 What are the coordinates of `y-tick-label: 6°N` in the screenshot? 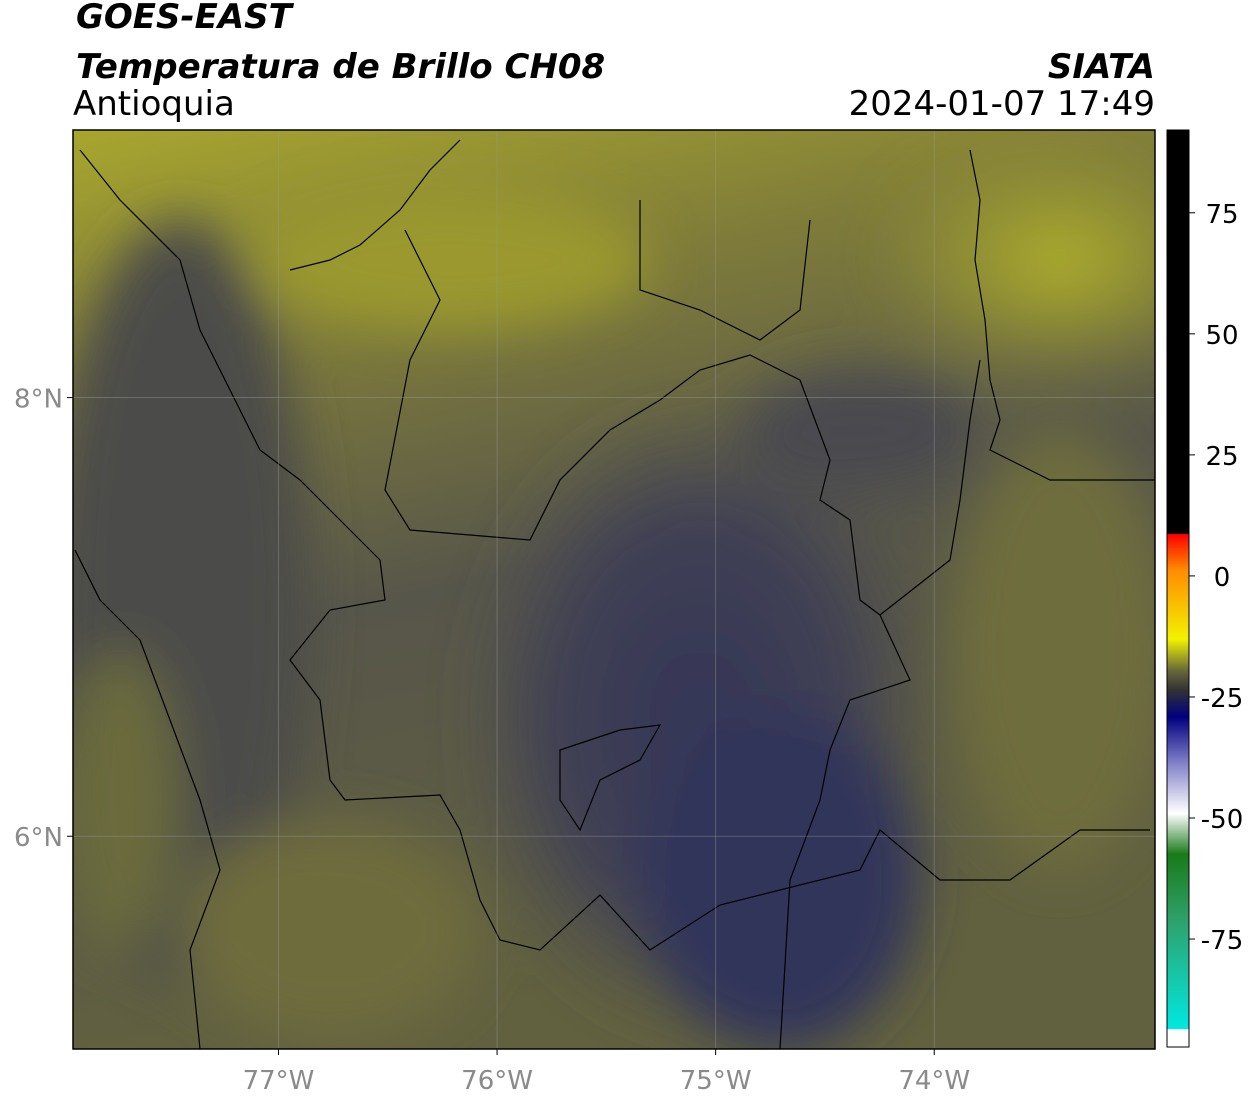 It's located at (38, 838).